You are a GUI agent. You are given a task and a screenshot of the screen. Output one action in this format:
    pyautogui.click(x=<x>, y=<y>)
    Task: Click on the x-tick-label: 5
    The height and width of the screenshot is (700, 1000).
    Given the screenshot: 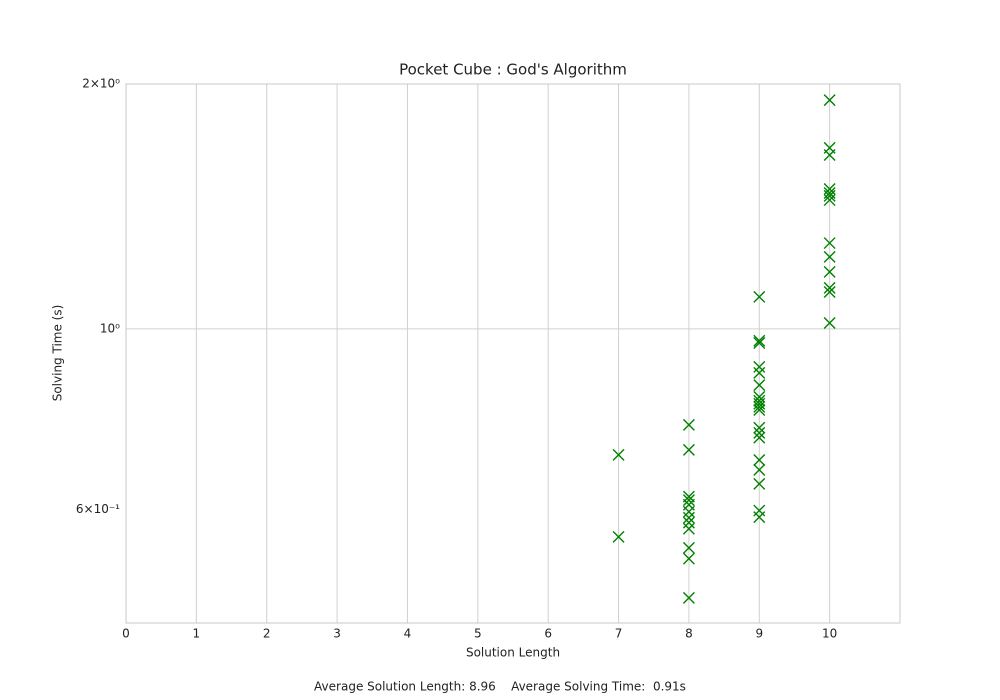 What is the action you would take?
    pyautogui.click(x=478, y=634)
    